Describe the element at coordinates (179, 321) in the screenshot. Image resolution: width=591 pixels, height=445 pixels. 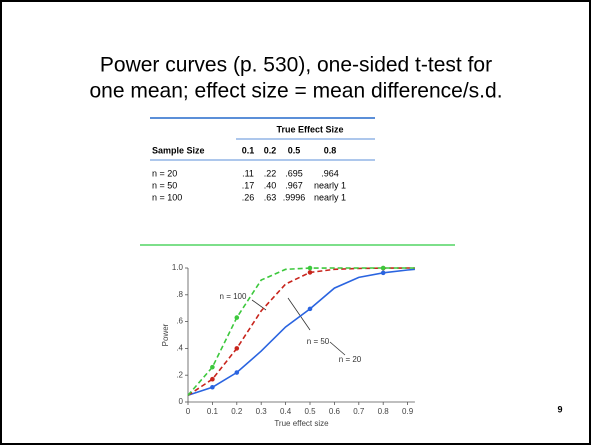
I see `y-tick-label: .6` at that location.